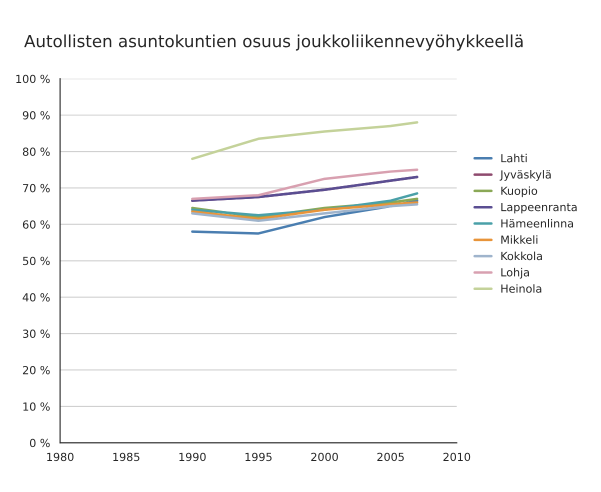 Image resolution: width=601 pixels, height=492 pixels. I want to click on x-tick-label: 1995, so click(259, 457).